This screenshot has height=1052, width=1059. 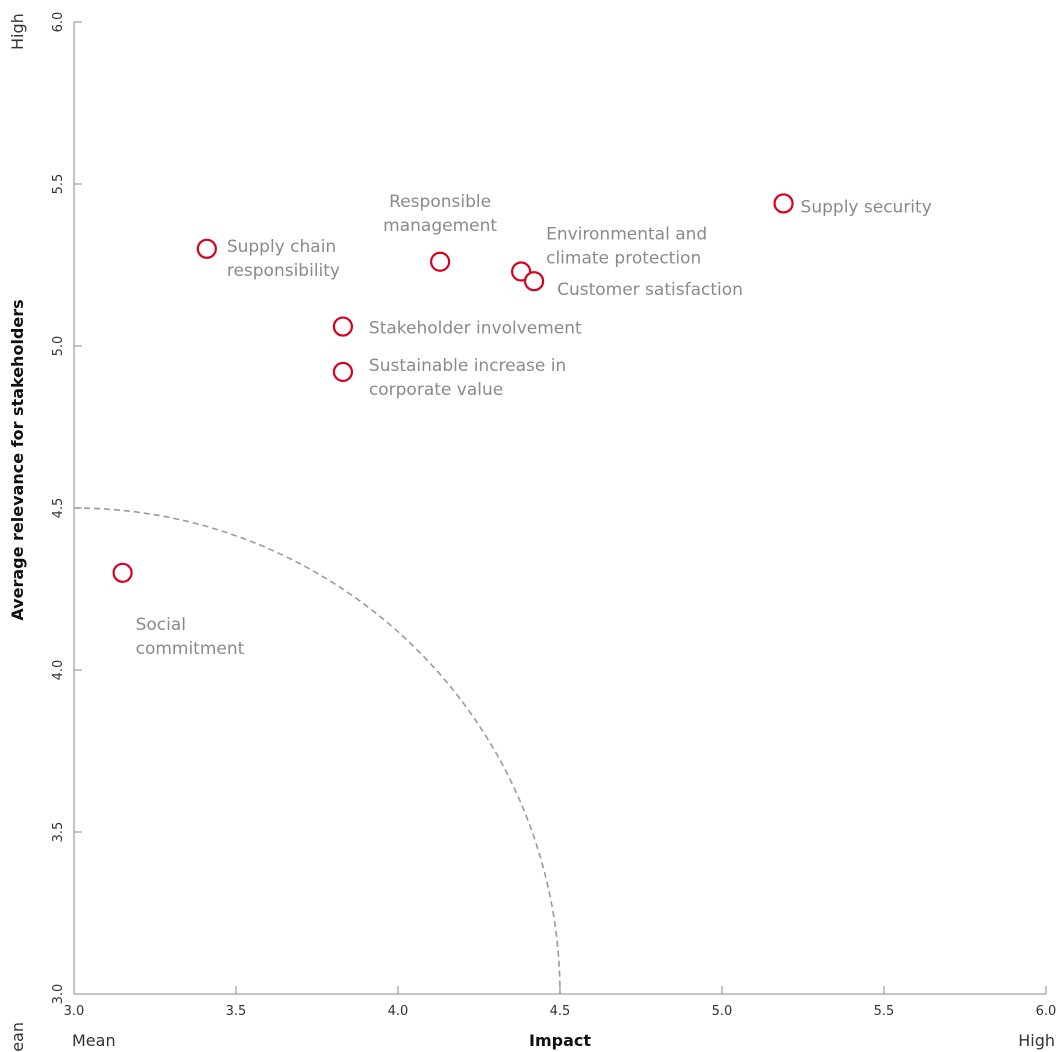 What do you see at coordinates (17, 459) in the screenshot?
I see `y-axis-title: Average relevance for stakeholders` at bounding box center [17, 459].